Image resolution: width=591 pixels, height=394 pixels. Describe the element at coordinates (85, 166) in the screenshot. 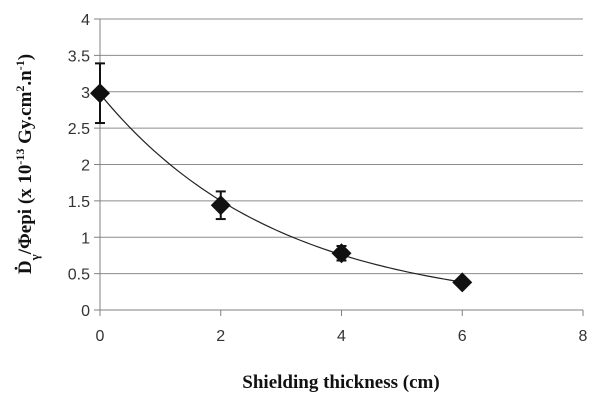

I see `y-tick-label: 2` at that location.